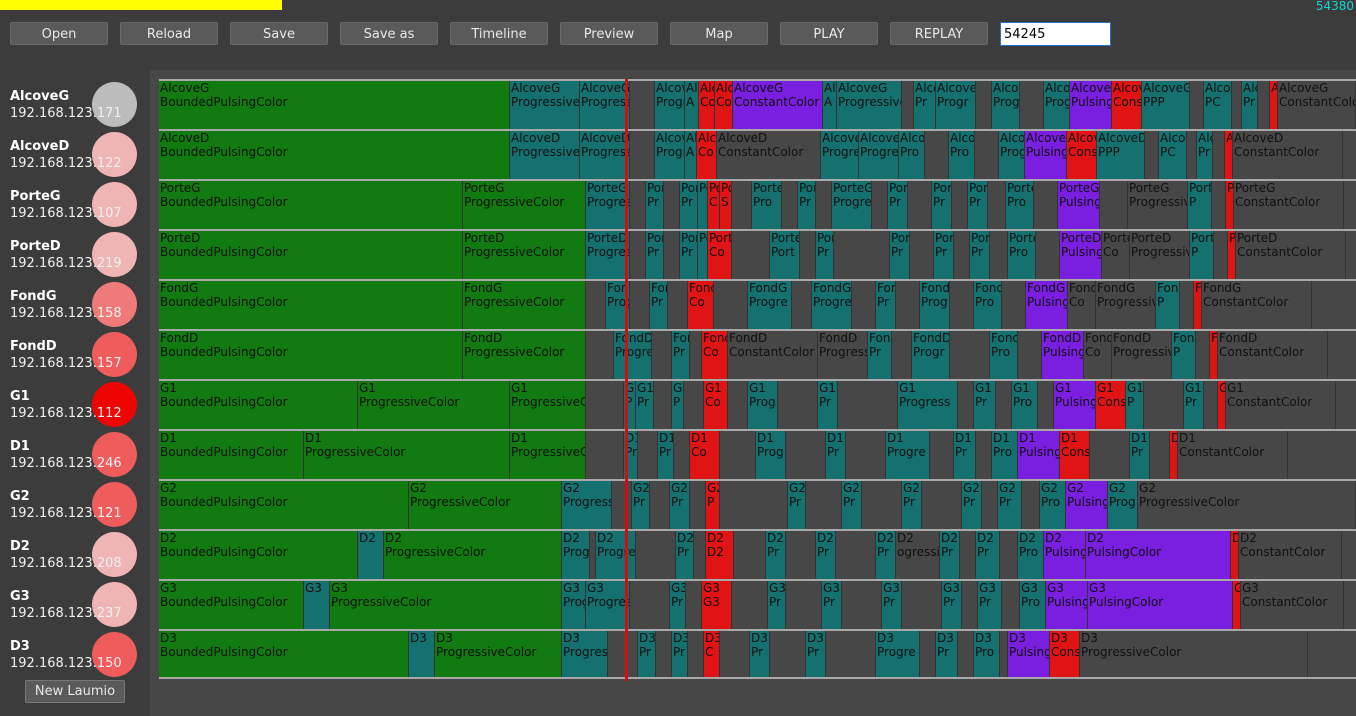 The image size is (1356, 716). Describe the element at coordinates (1174, 455) in the screenshot. I see `timeline-block-red: D1` at that location.